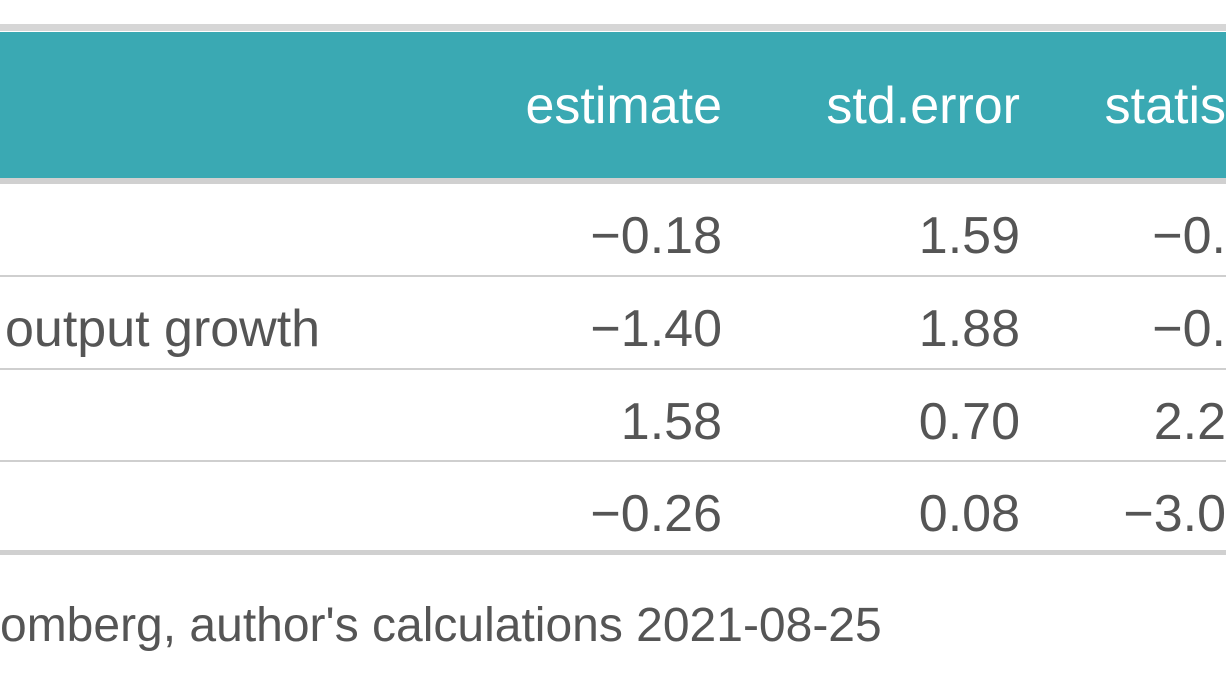 The height and width of the screenshot is (690, 1226). Describe the element at coordinates (656, 236) in the screenshot. I see `table-cell: −0.18` at that location.